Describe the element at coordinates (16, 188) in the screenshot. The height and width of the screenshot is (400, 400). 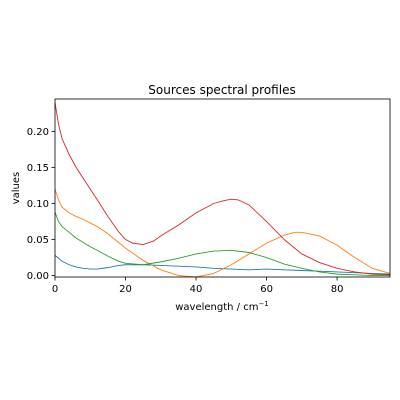
I see `y-axis-label: values` at that location.